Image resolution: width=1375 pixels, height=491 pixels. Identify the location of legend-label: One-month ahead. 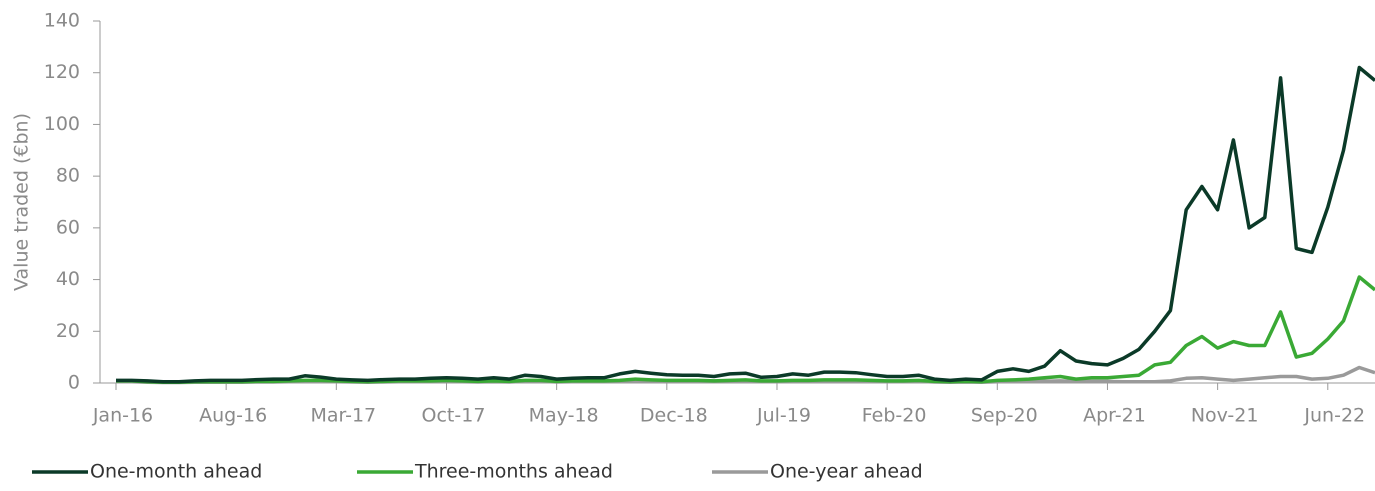
(176, 472).